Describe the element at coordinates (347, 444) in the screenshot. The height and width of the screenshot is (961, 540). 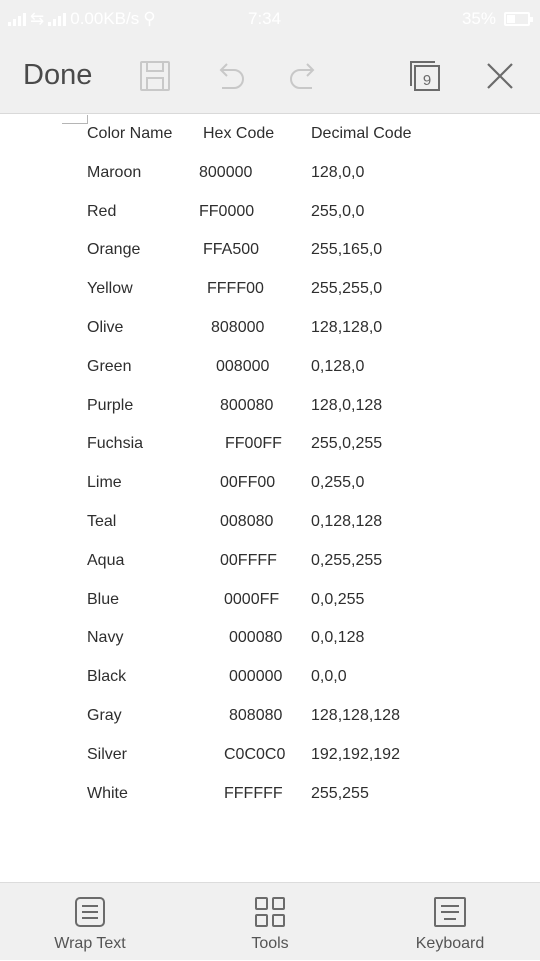
I see `decimal-code-cell: 255,0,255` at that location.